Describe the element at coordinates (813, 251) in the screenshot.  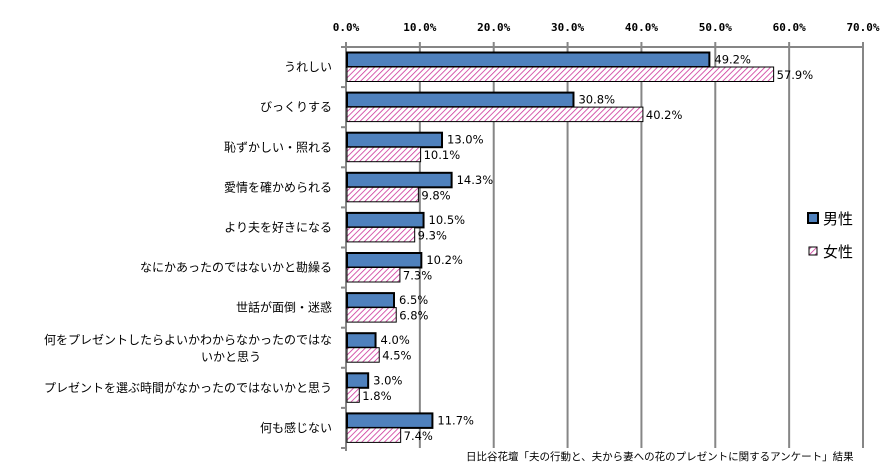
I see `legend-swatch-female` at that location.